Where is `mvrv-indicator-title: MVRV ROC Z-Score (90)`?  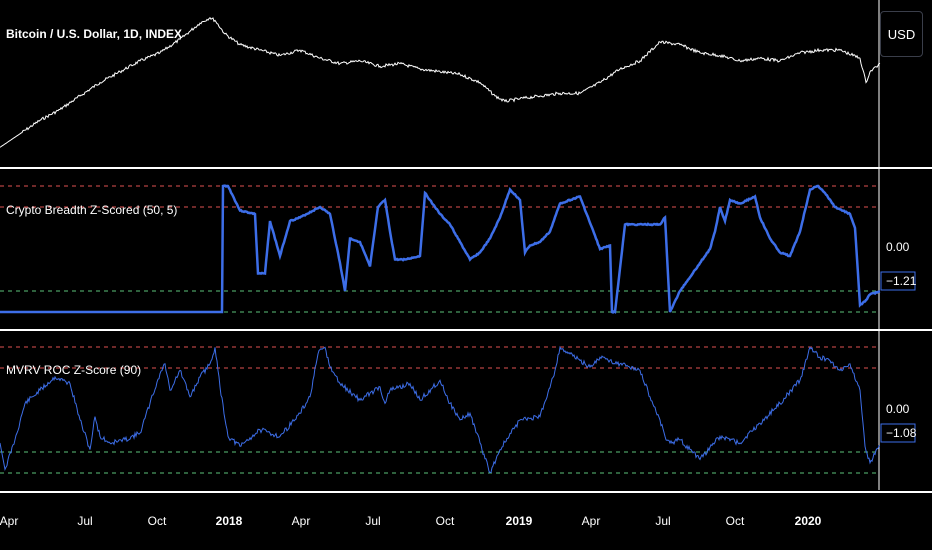
mvrv-indicator-title: MVRV ROC Z-Score (90) is located at coordinates (73, 370).